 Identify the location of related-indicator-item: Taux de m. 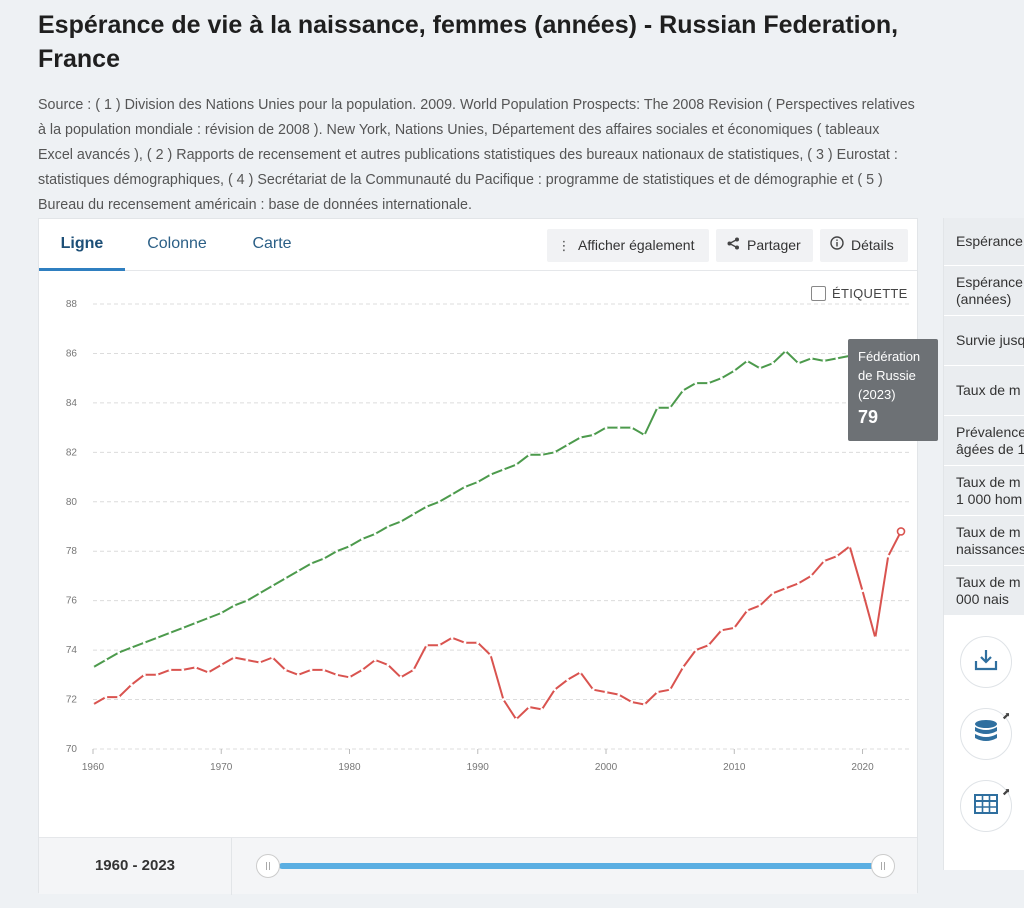
(984, 391).